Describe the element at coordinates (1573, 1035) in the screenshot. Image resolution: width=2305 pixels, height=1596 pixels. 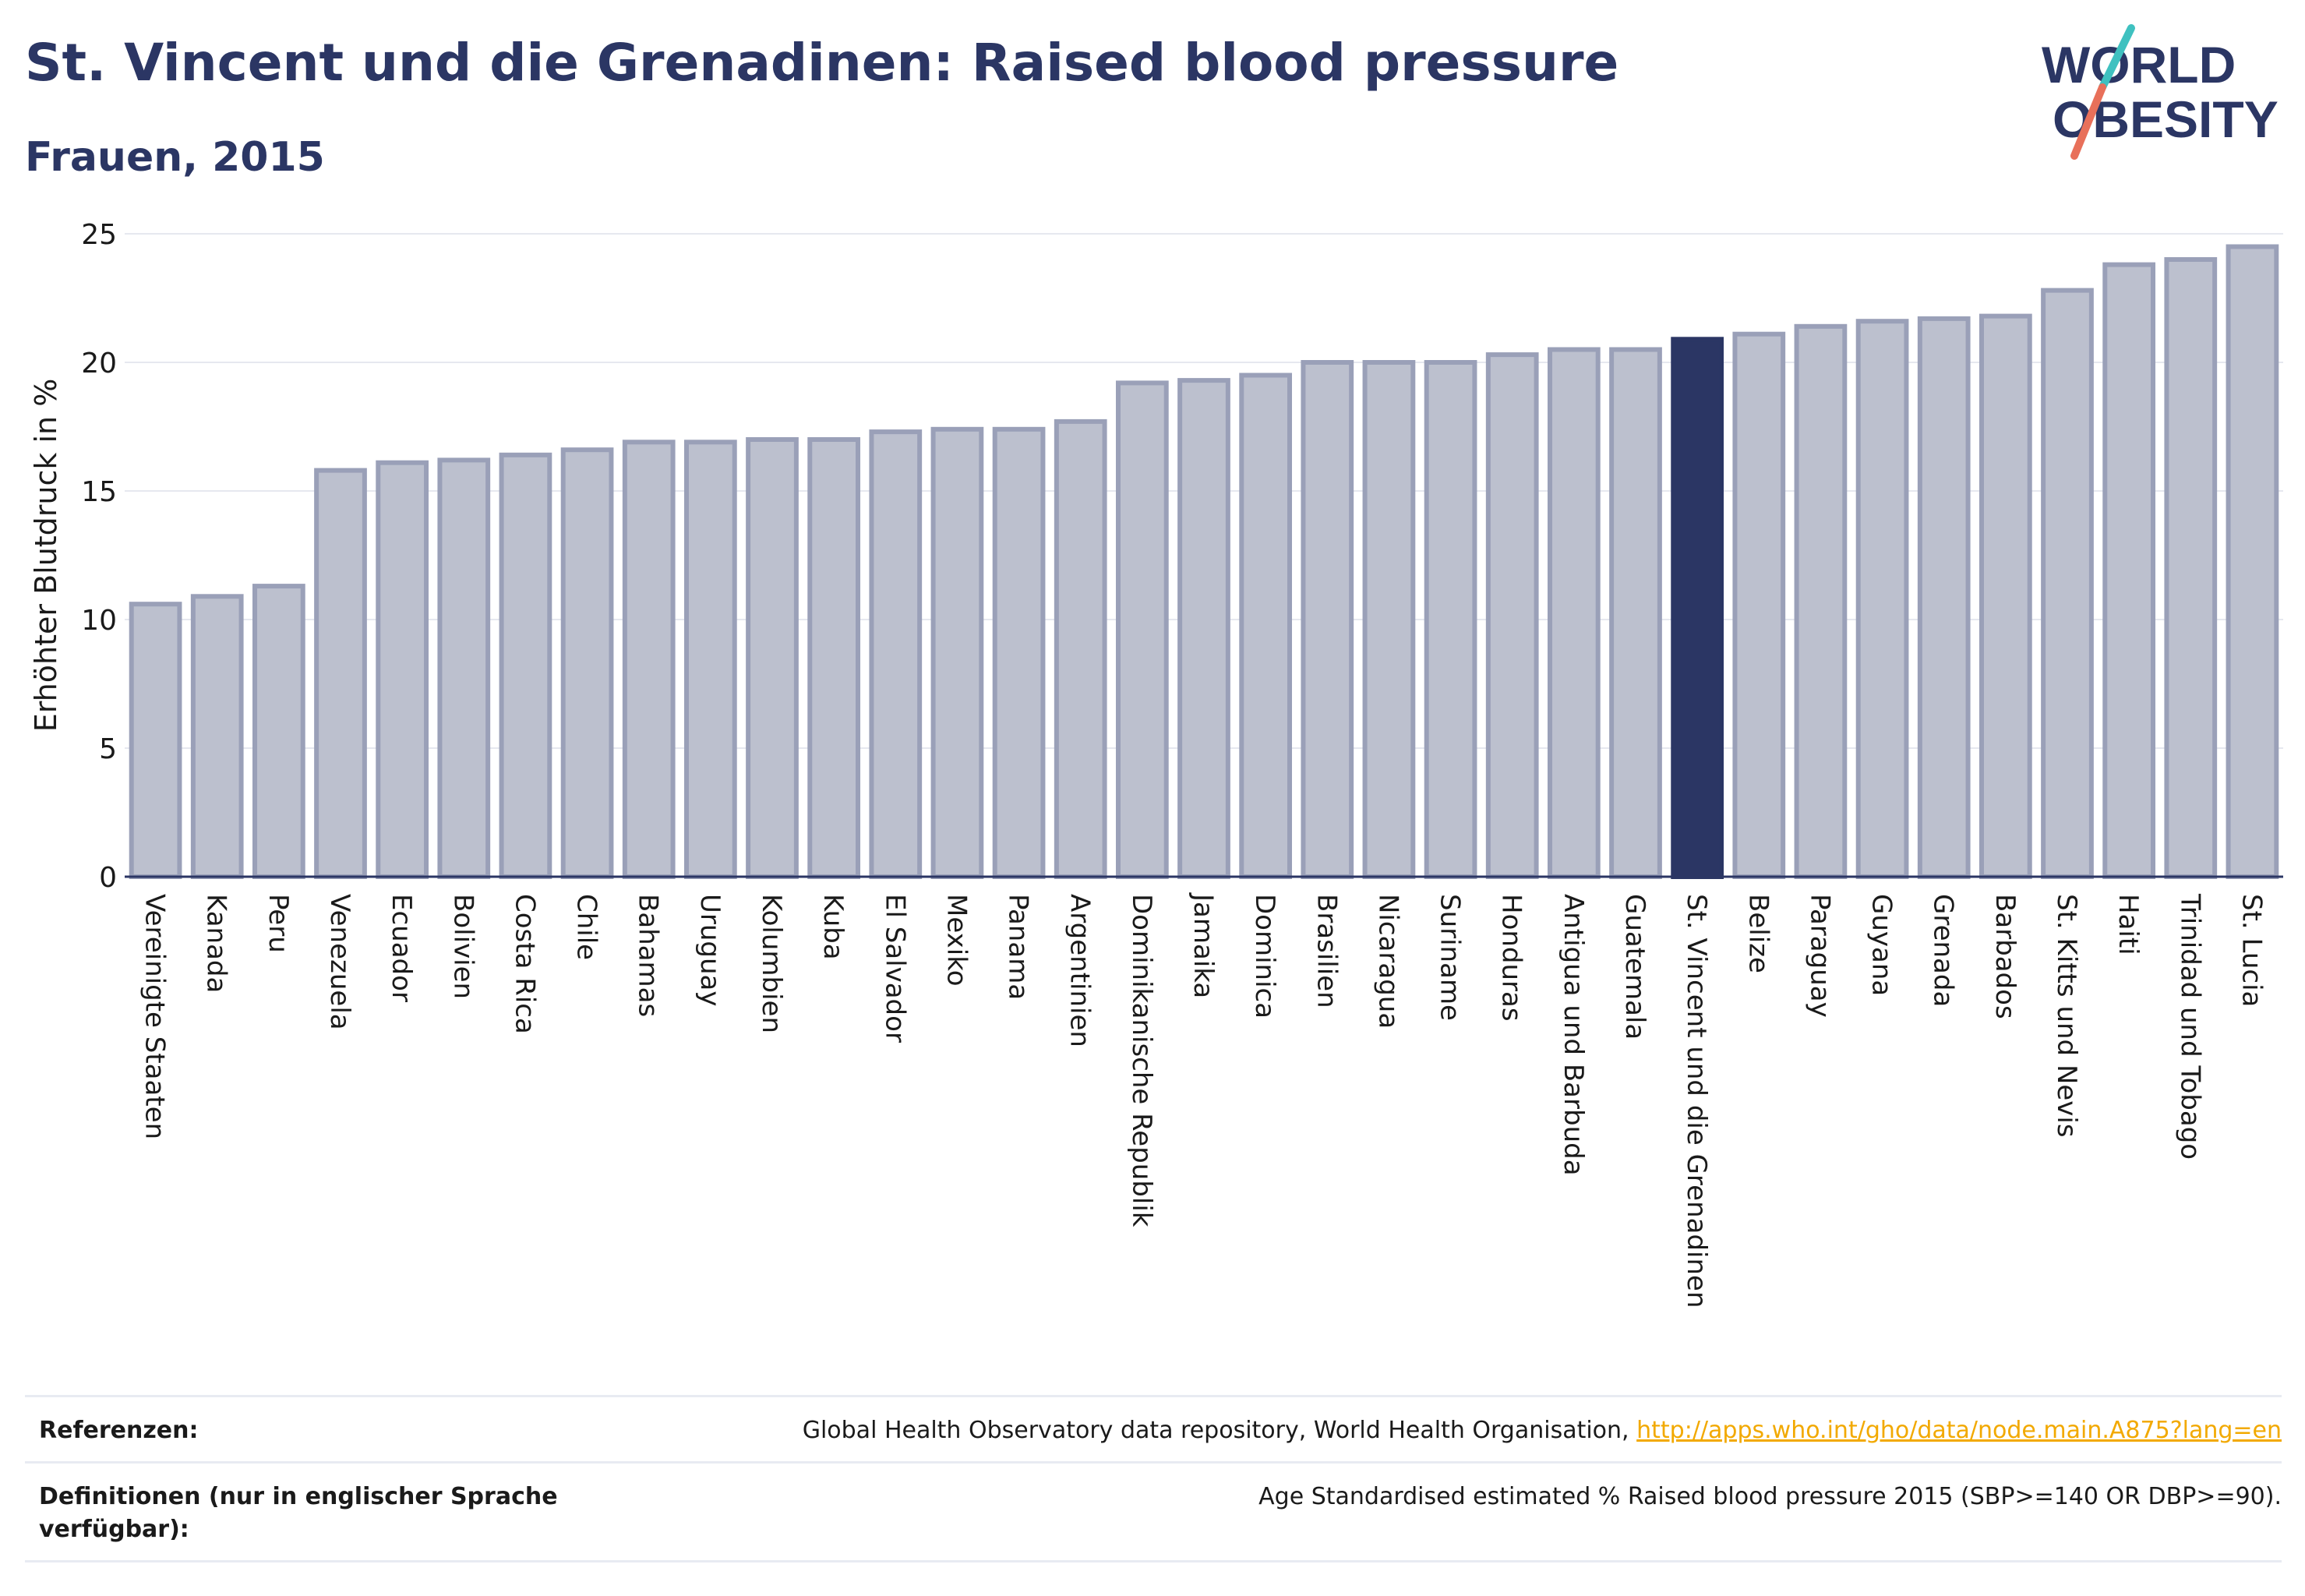
I see `x-tick-label: Antigua und Barbuda` at that location.